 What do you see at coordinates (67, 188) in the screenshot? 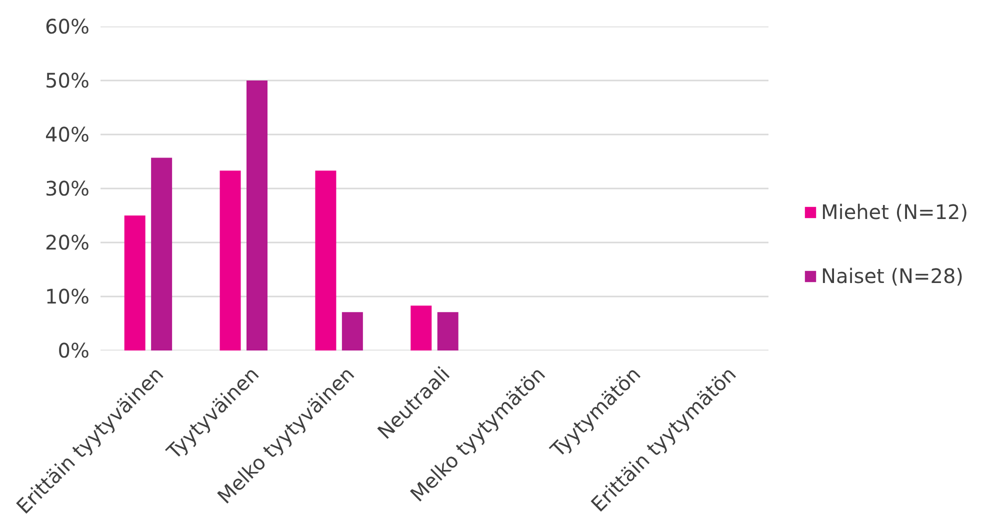
I see `y-tick-label: 30%` at bounding box center [67, 188].